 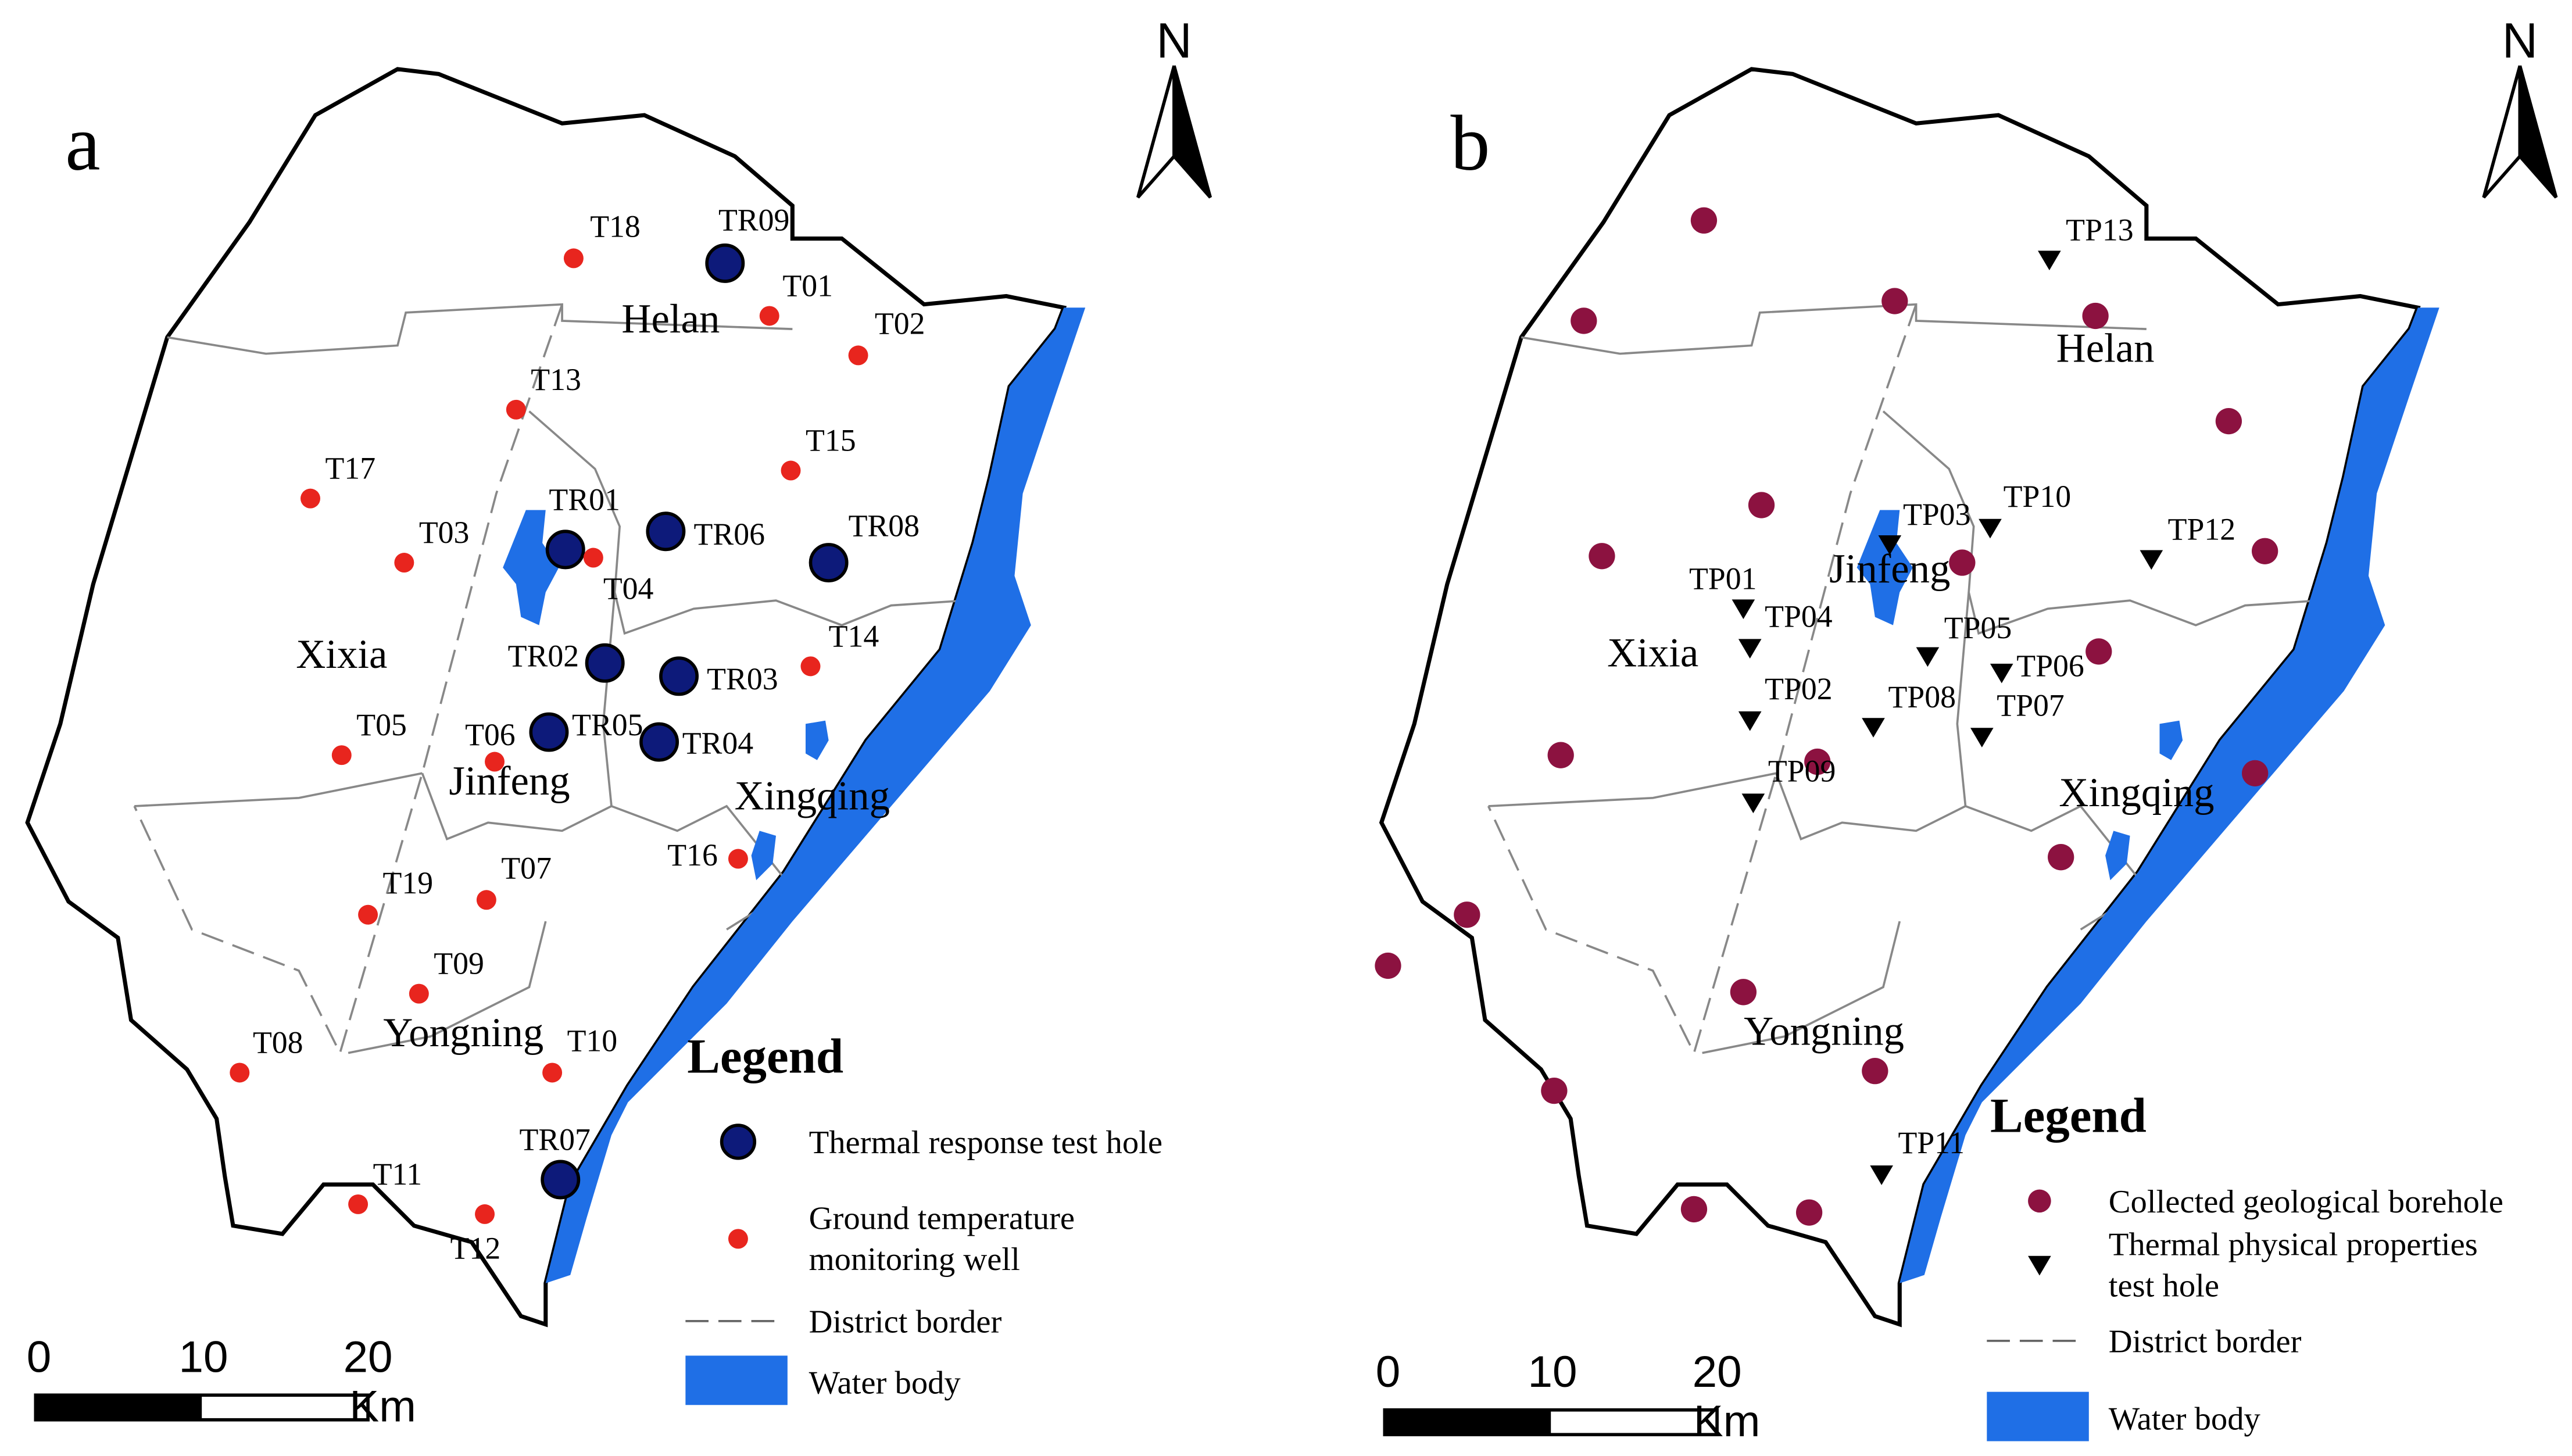 What do you see at coordinates (350, 469) in the screenshot?
I see `temp-well-label: T17` at bounding box center [350, 469].